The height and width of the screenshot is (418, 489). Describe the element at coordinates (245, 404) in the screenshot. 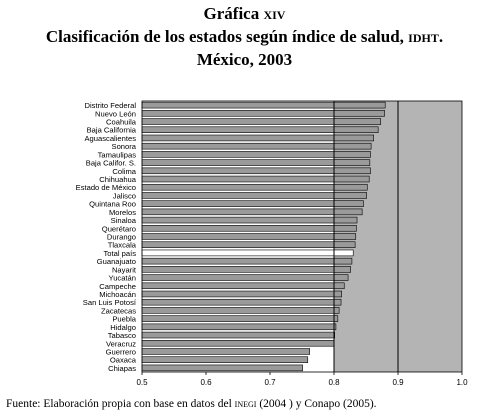

I see `source-inegi: inegi` at that location.